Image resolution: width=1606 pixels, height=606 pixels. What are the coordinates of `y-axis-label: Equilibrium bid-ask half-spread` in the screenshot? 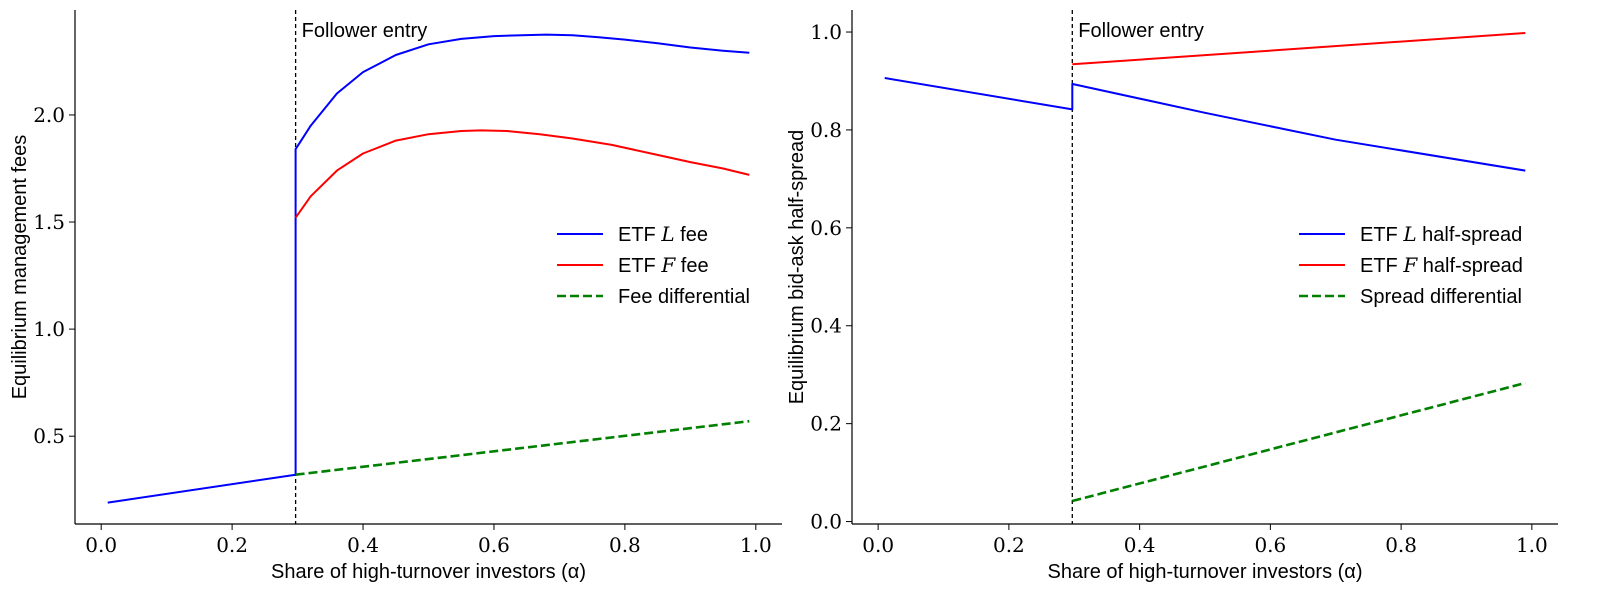 It's located at (797, 267).